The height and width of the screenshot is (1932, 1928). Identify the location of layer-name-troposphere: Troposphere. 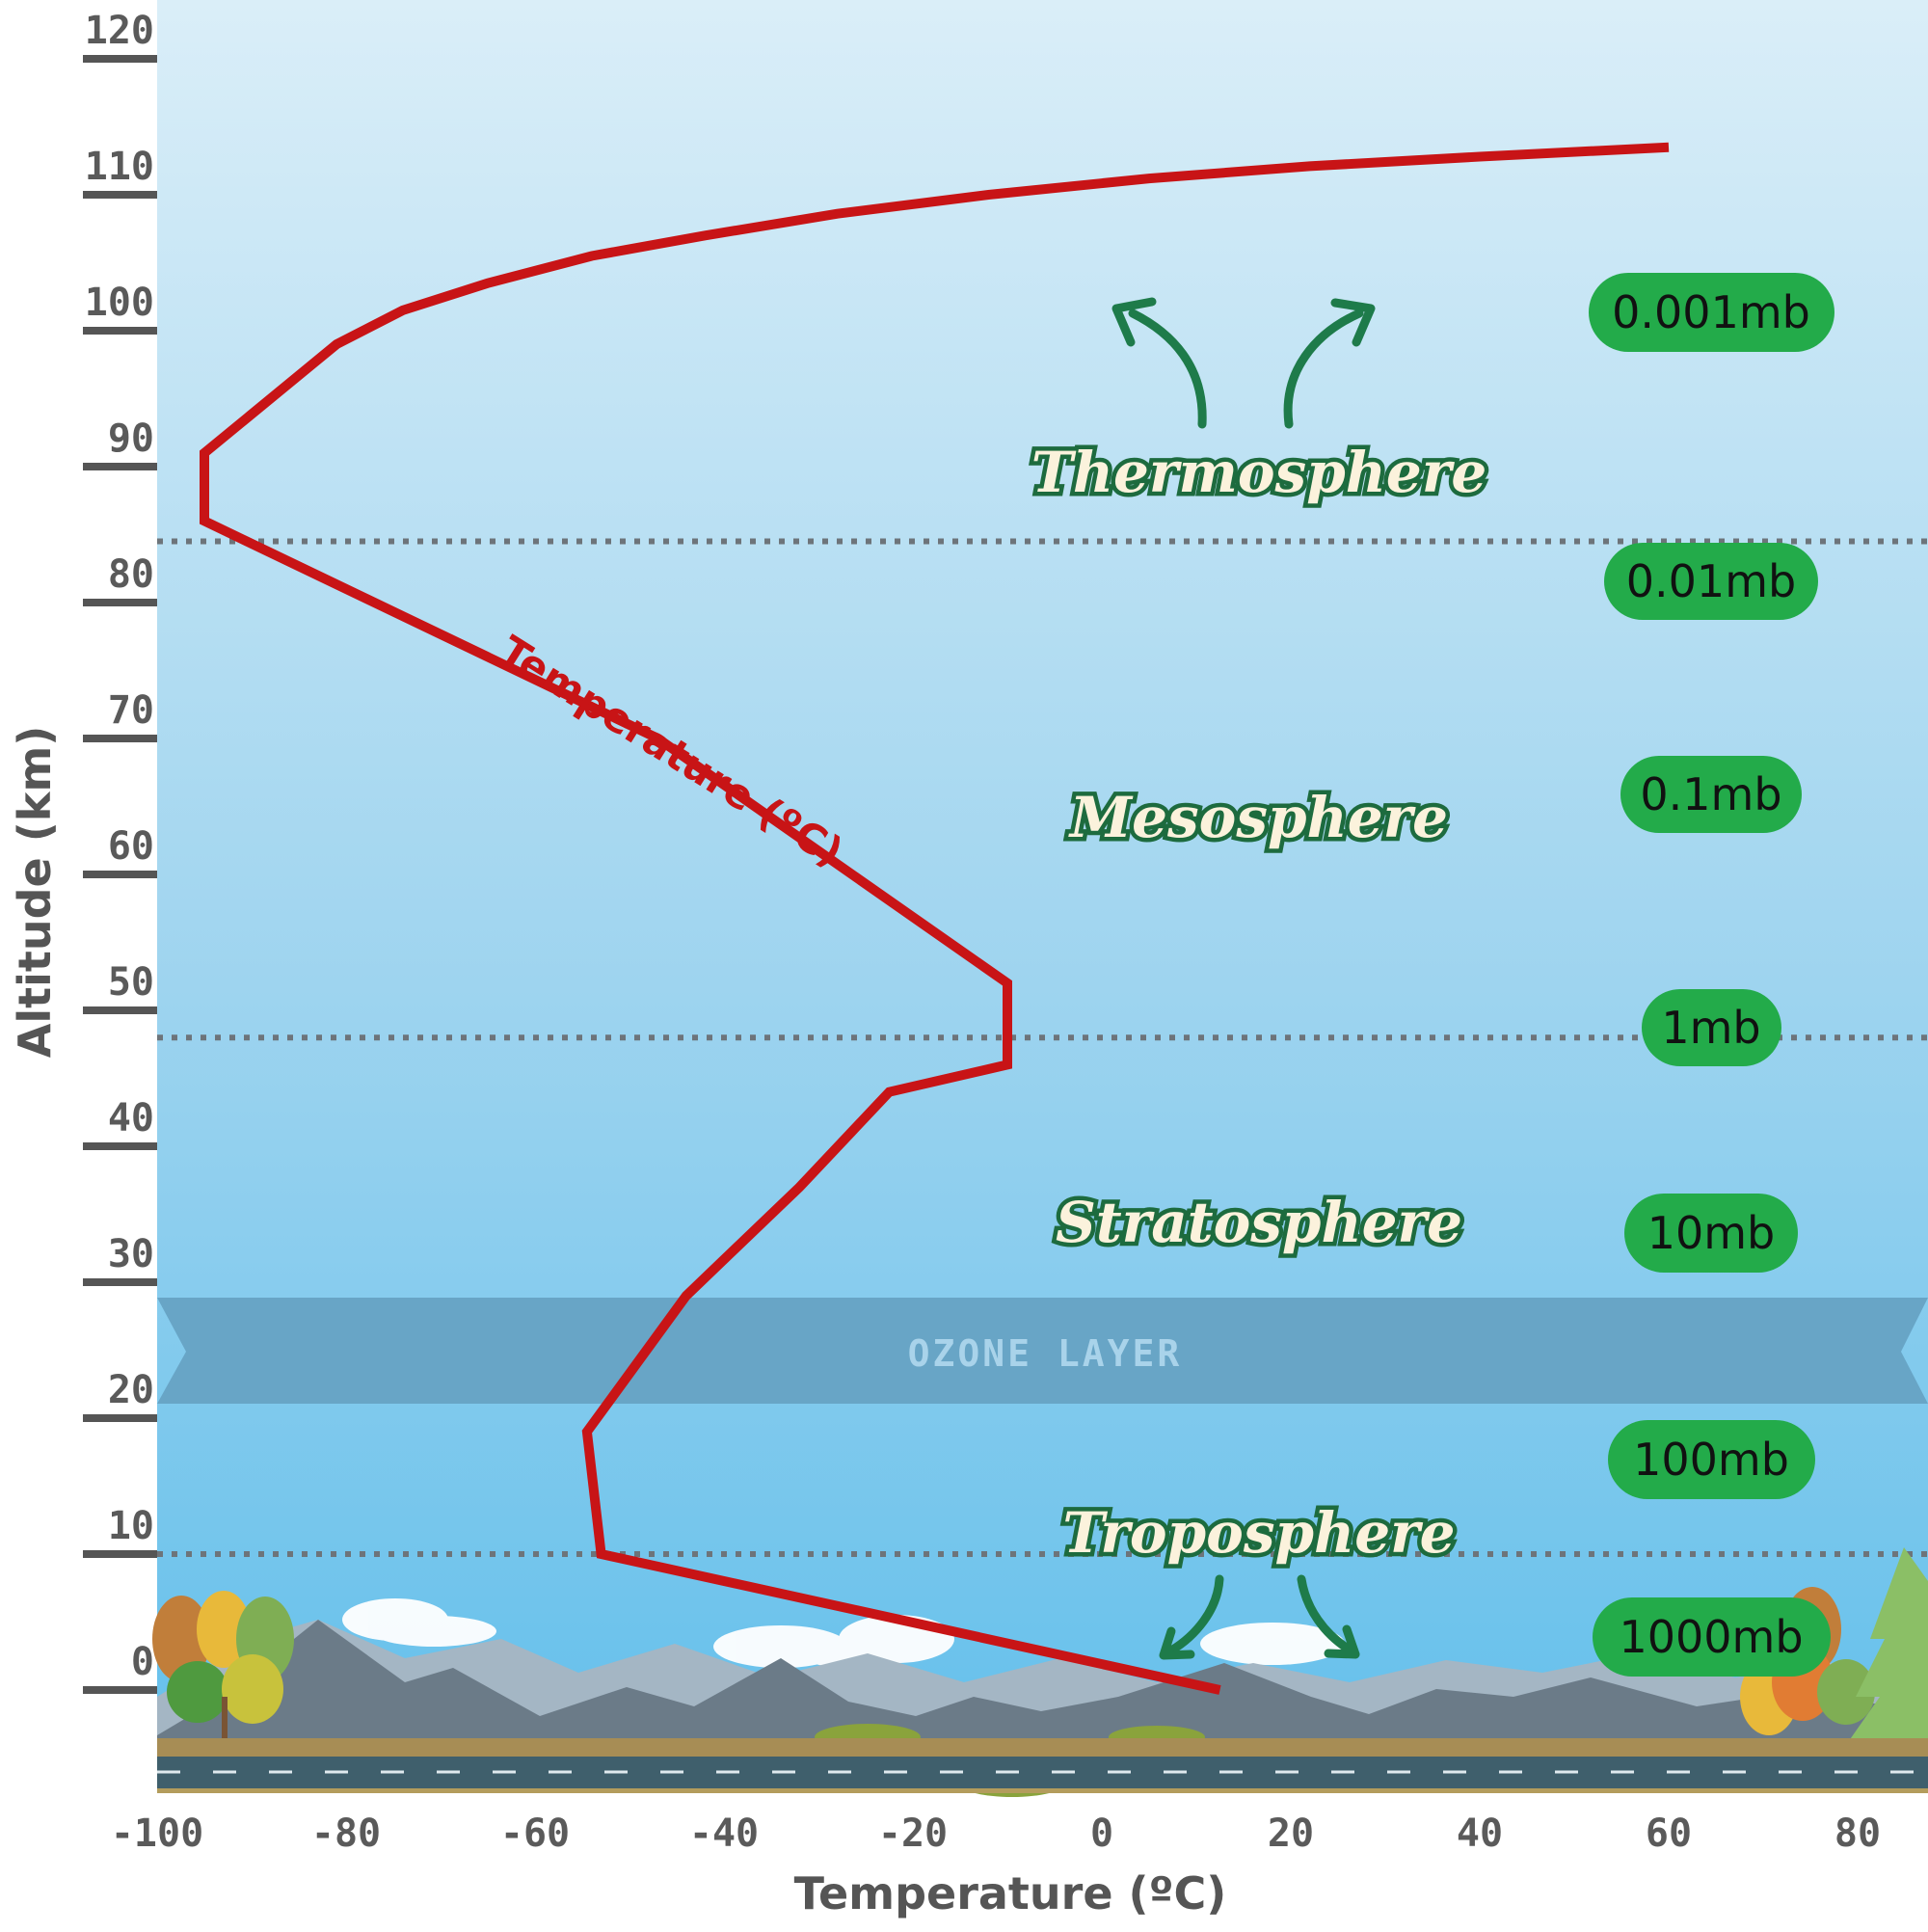
(1259, 1533).